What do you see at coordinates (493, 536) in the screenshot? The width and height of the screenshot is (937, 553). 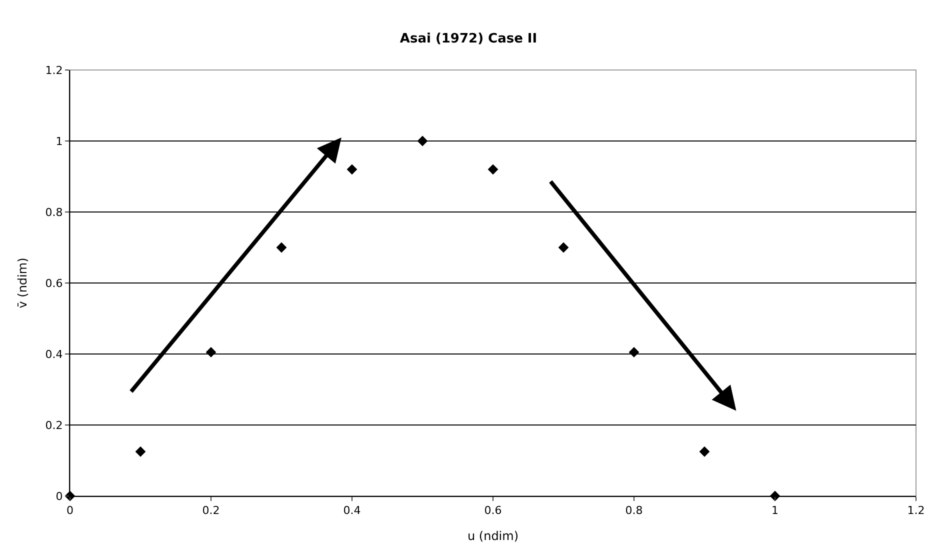 I see `x-axis-title: u (ndim)` at bounding box center [493, 536].